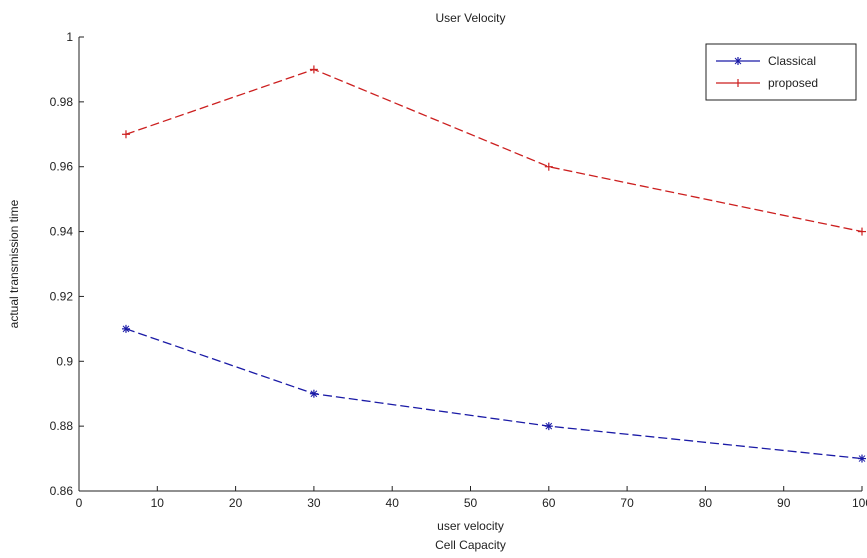 This screenshot has height=558, width=867. I want to click on x-tick-label: 0, so click(79, 503).